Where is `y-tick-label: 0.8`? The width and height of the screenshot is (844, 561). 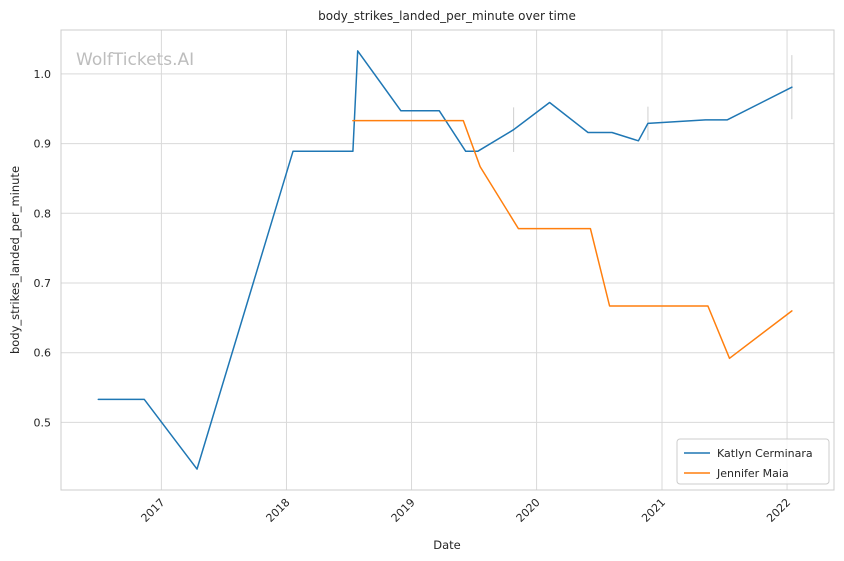
y-tick-label: 0.8 is located at coordinates (43, 213).